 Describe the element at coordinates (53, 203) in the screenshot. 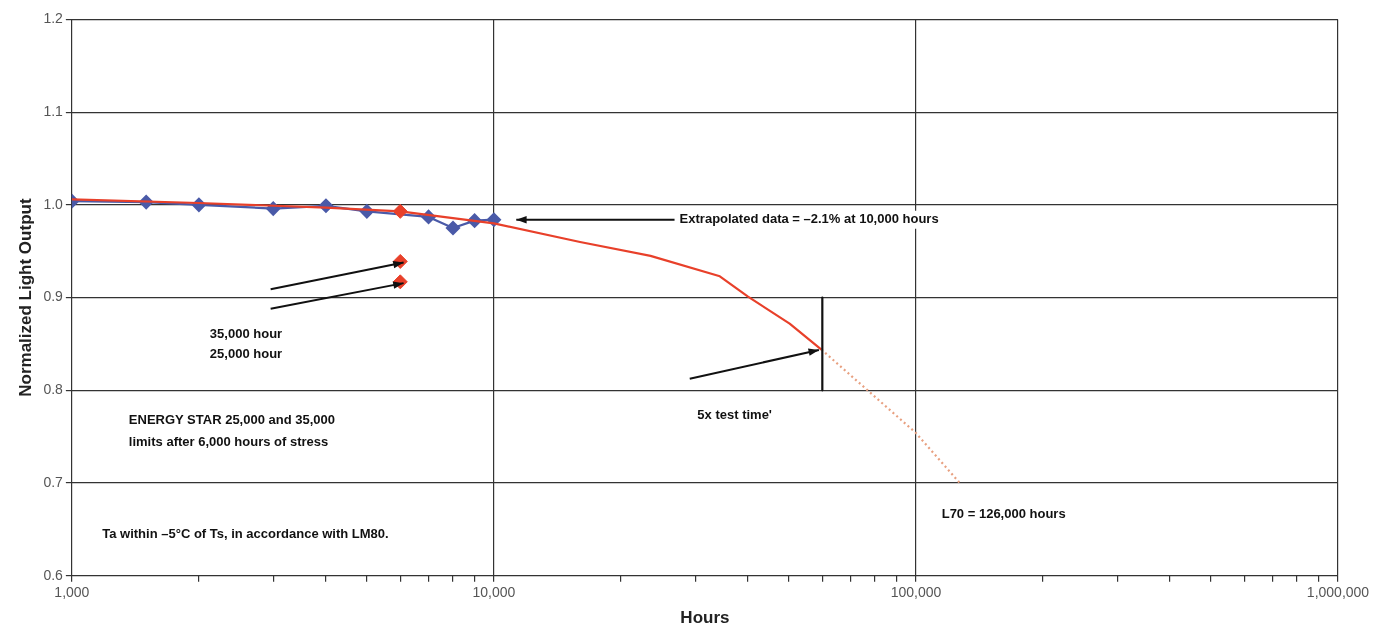

I see `y-tick-label: 1.0` at that location.